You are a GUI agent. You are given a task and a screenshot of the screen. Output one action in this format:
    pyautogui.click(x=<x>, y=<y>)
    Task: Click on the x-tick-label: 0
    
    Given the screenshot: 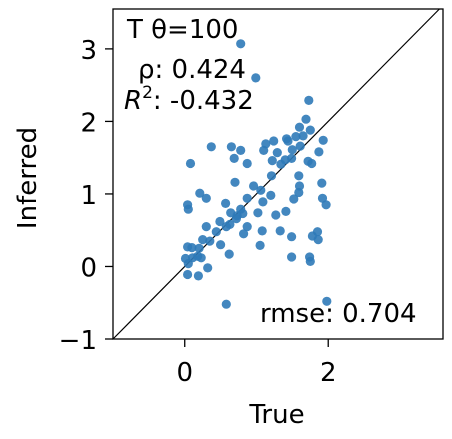 What is the action you would take?
    pyautogui.click(x=184, y=373)
    